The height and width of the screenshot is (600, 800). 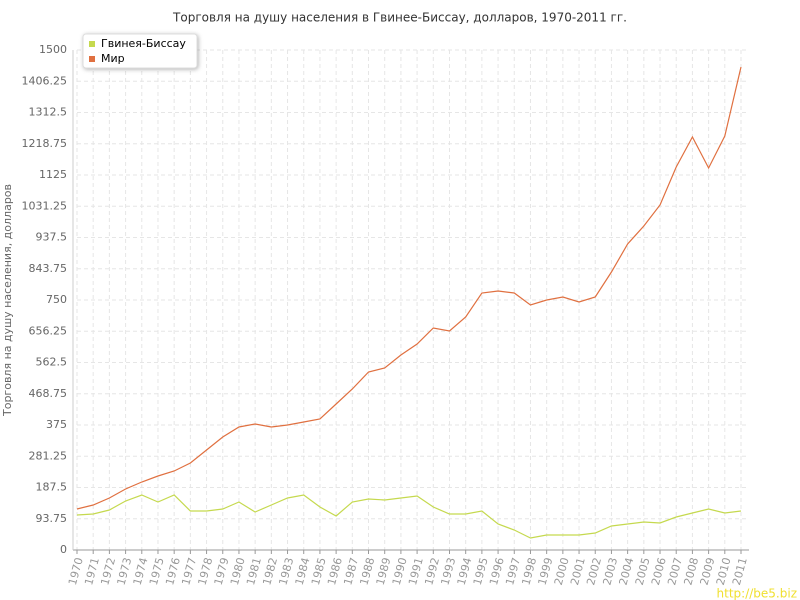 What do you see at coordinates (56, 424) in the screenshot?
I see `y-tick-label: 375` at bounding box center [56, 424].